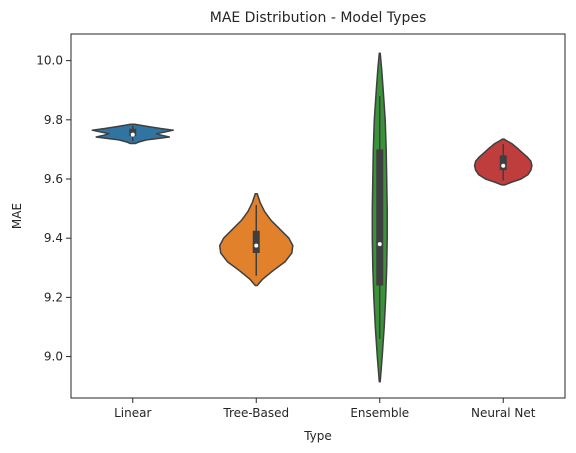 The width and height of the screenshot is (576, 453). I want to click on y-axis-title: MAE, so click(17, 216).